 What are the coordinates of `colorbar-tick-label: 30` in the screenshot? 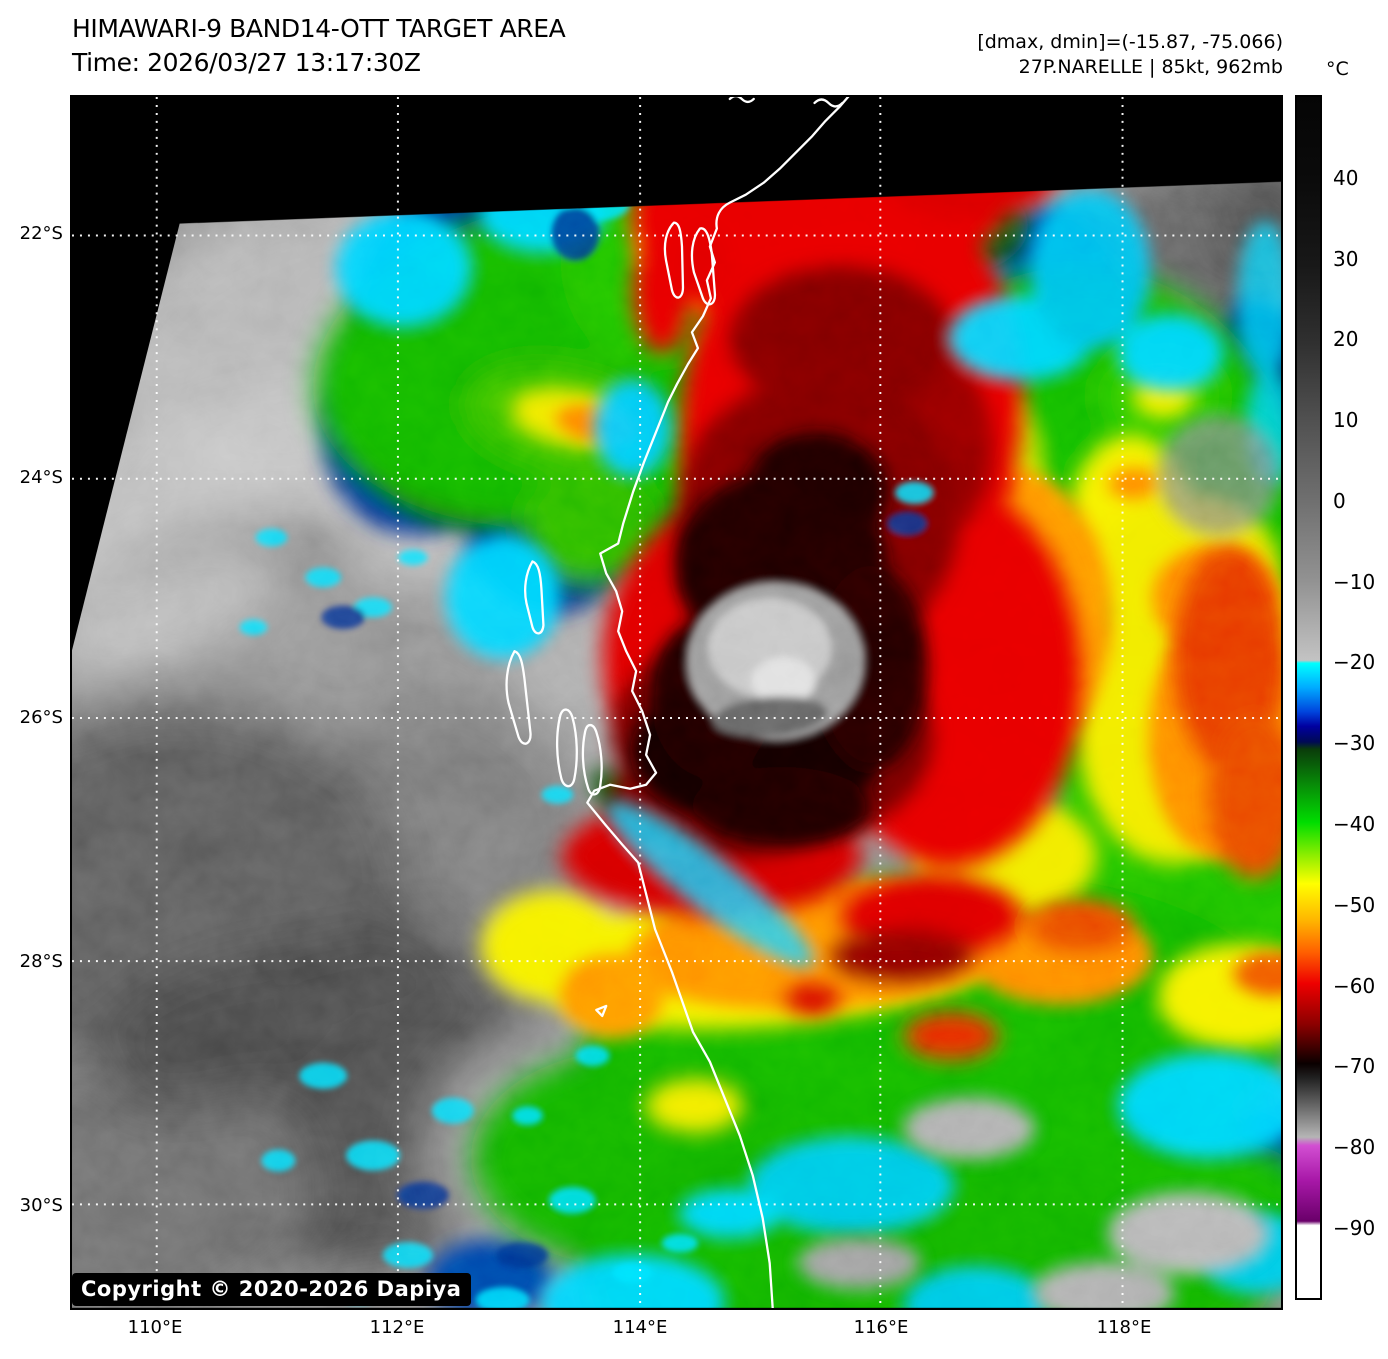 It's located at (1346, 259).